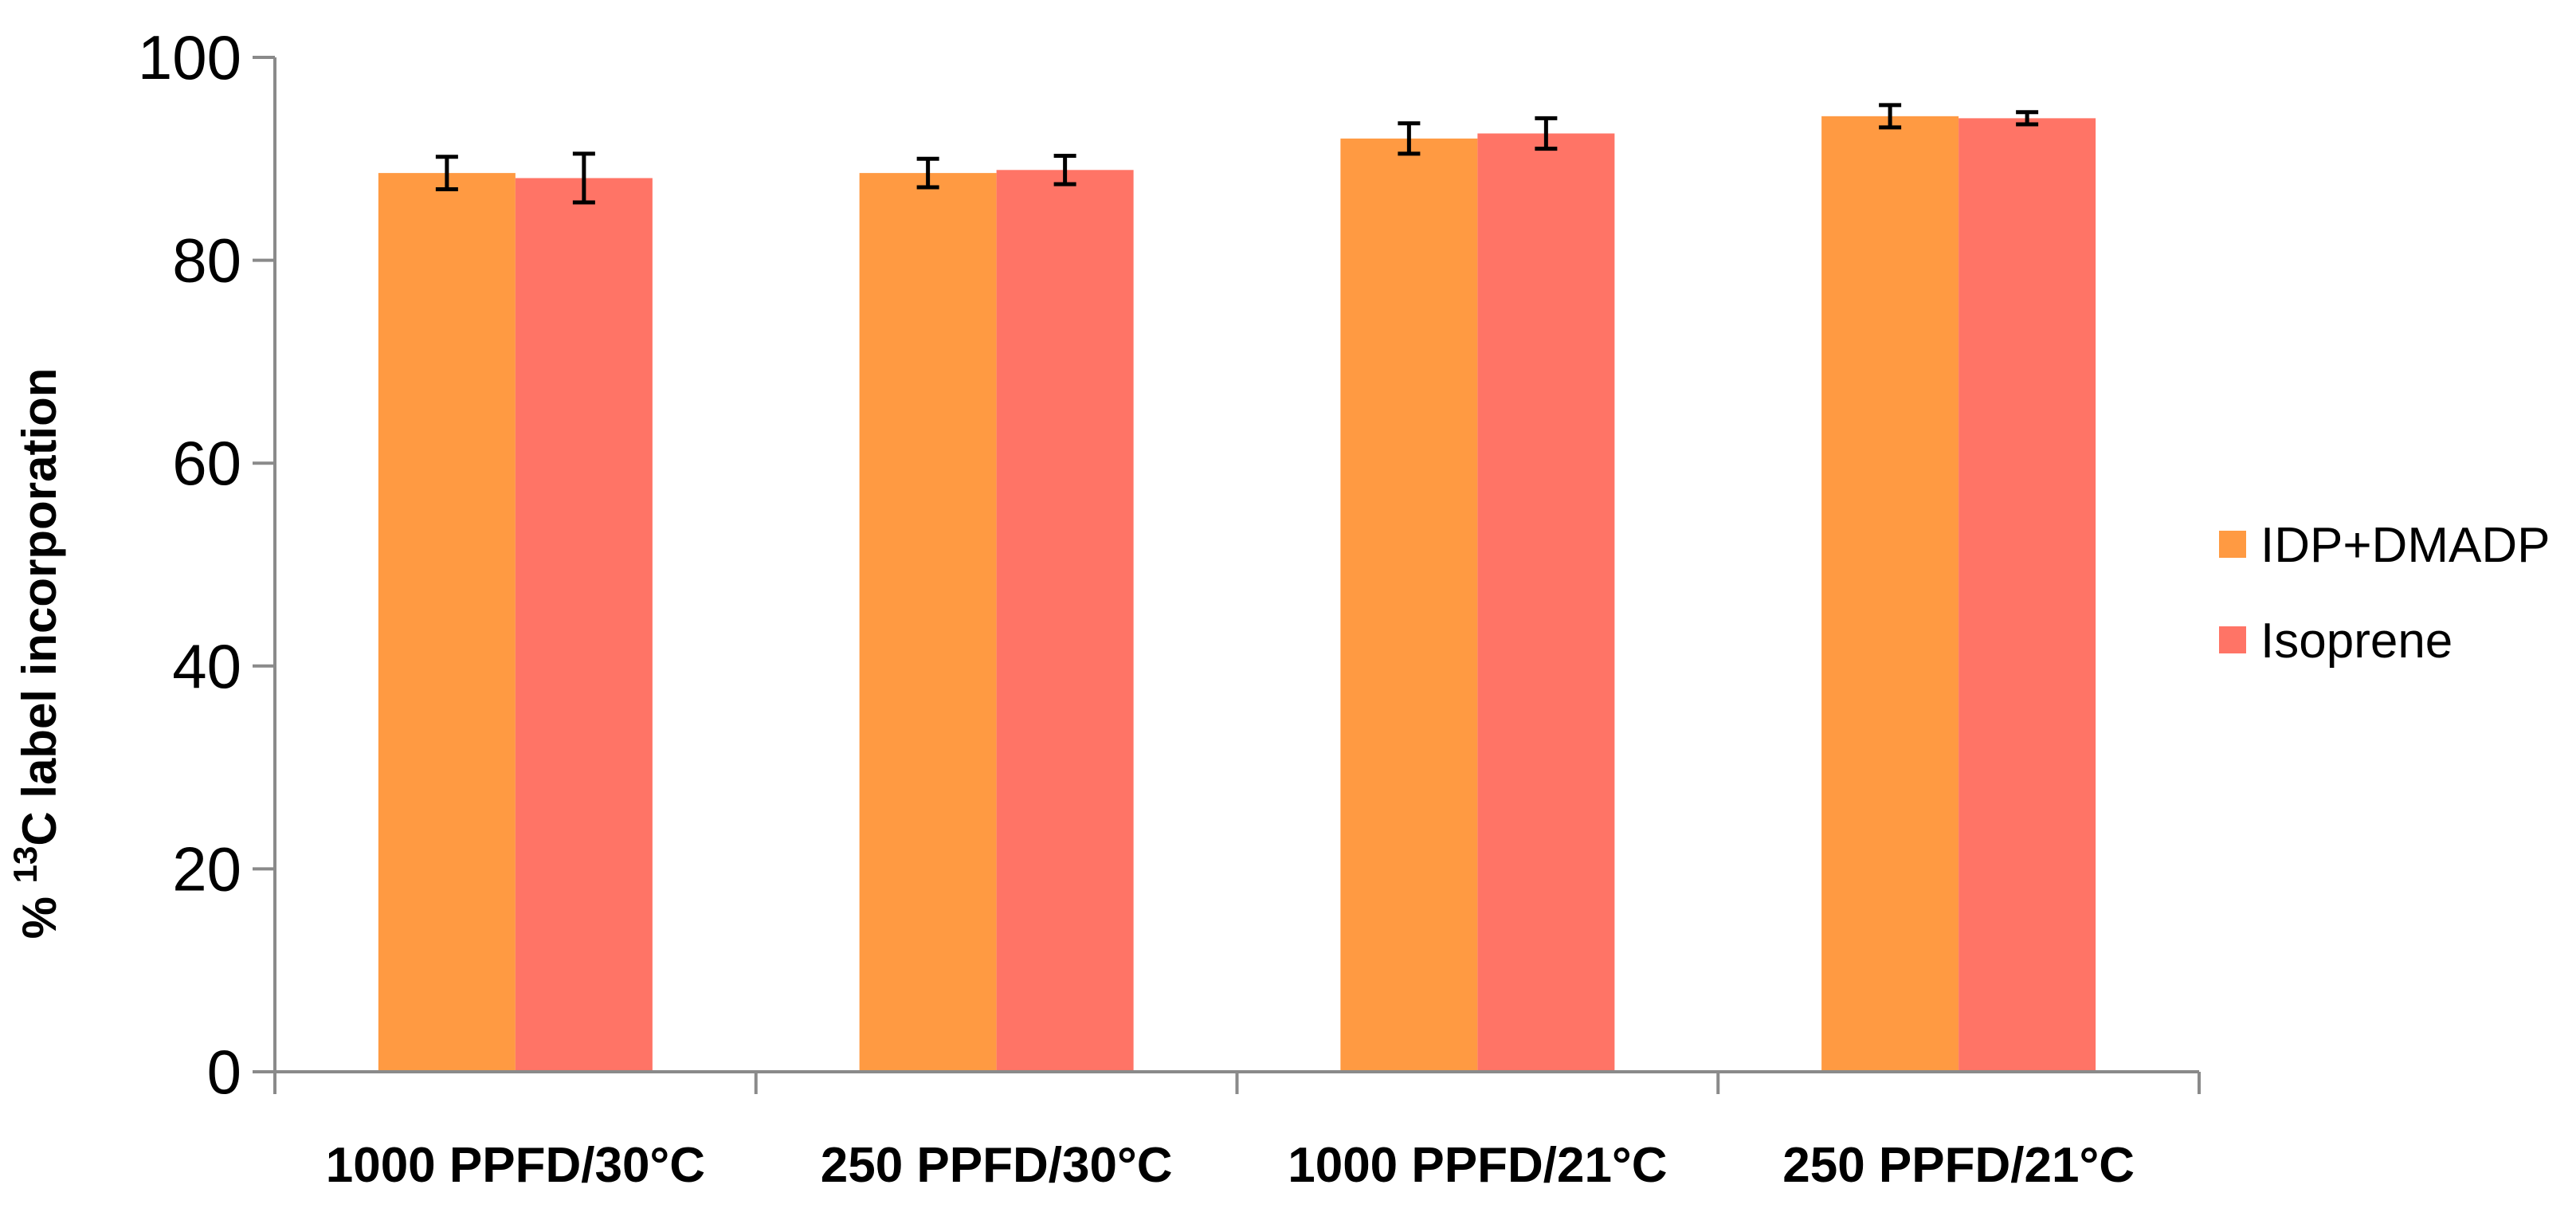  What do you see at coordinates (515, 1165) in the screenshot?
I see `x-tick-label: 1000 PPFD/30°C` at bounding box center [515, 1165].